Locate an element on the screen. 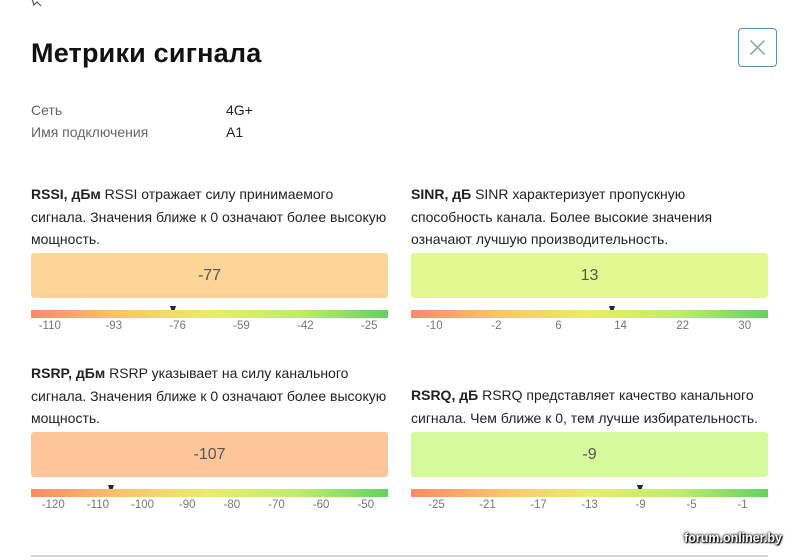 Image resolution: width=800 pixels, height=560 pixels. metric-name: RSRP, дБм is located at coordinates (68, 373).